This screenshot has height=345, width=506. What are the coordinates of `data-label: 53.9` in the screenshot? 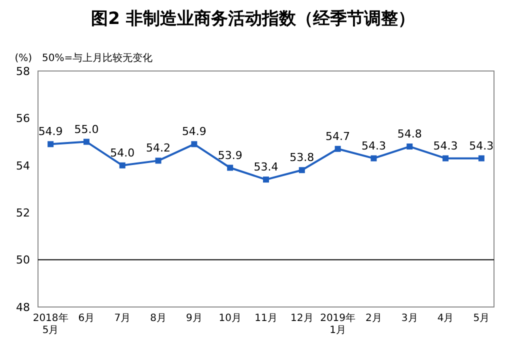 It's located at (230, 155).